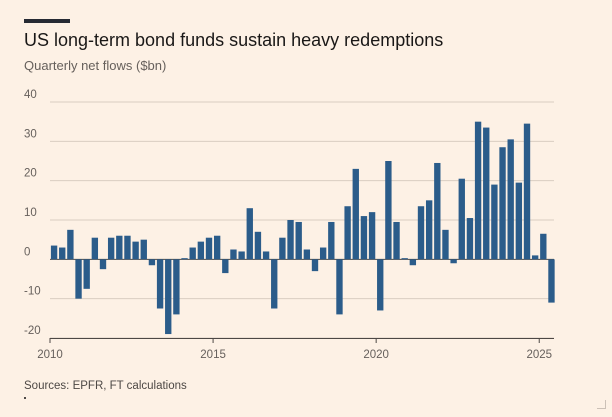 Image resolution: width=612 pixels, height=417 pixels. I want to click on title-accent-bar, so click(47, 21).